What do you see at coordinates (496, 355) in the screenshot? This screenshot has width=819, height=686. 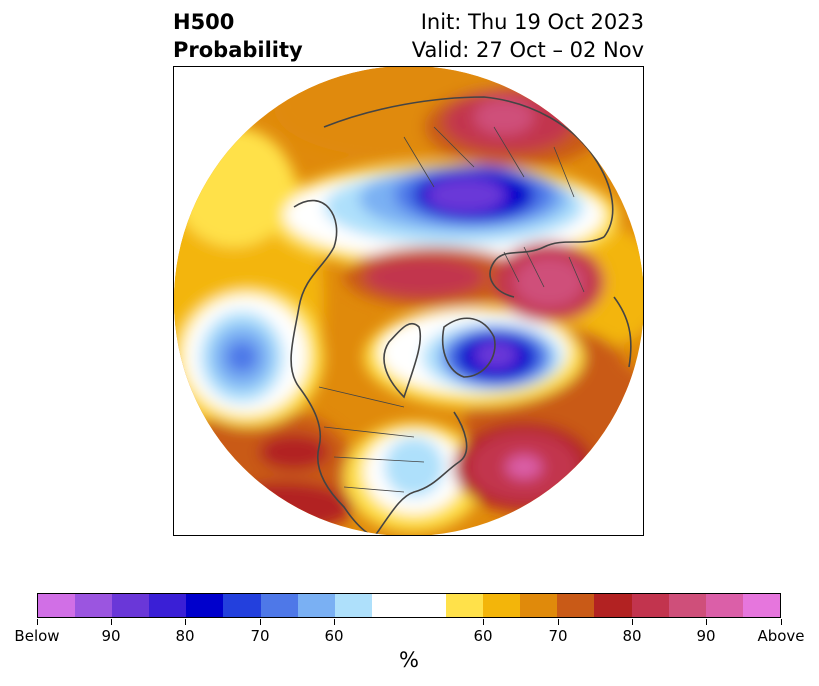 I see `greenland-core` at bounding box center [496, 355].